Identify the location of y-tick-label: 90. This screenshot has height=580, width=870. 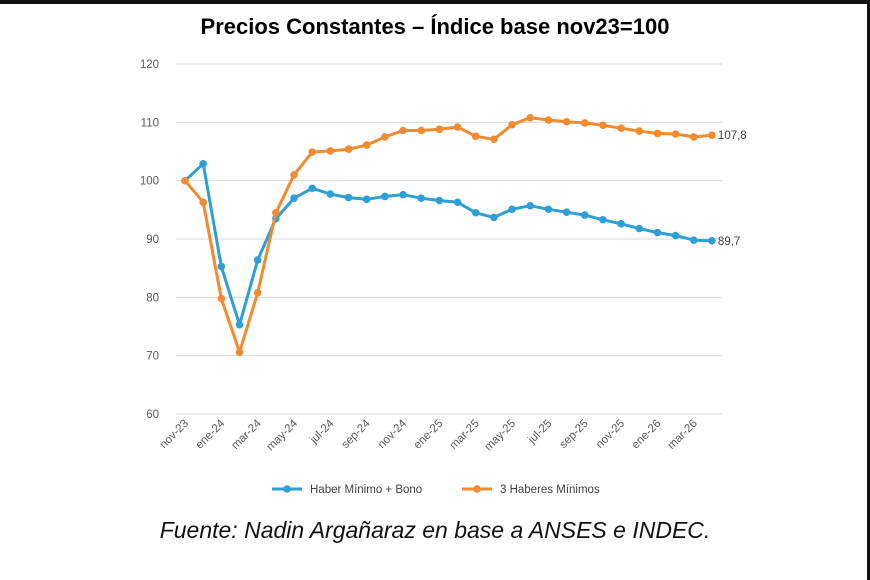
(152, 240).